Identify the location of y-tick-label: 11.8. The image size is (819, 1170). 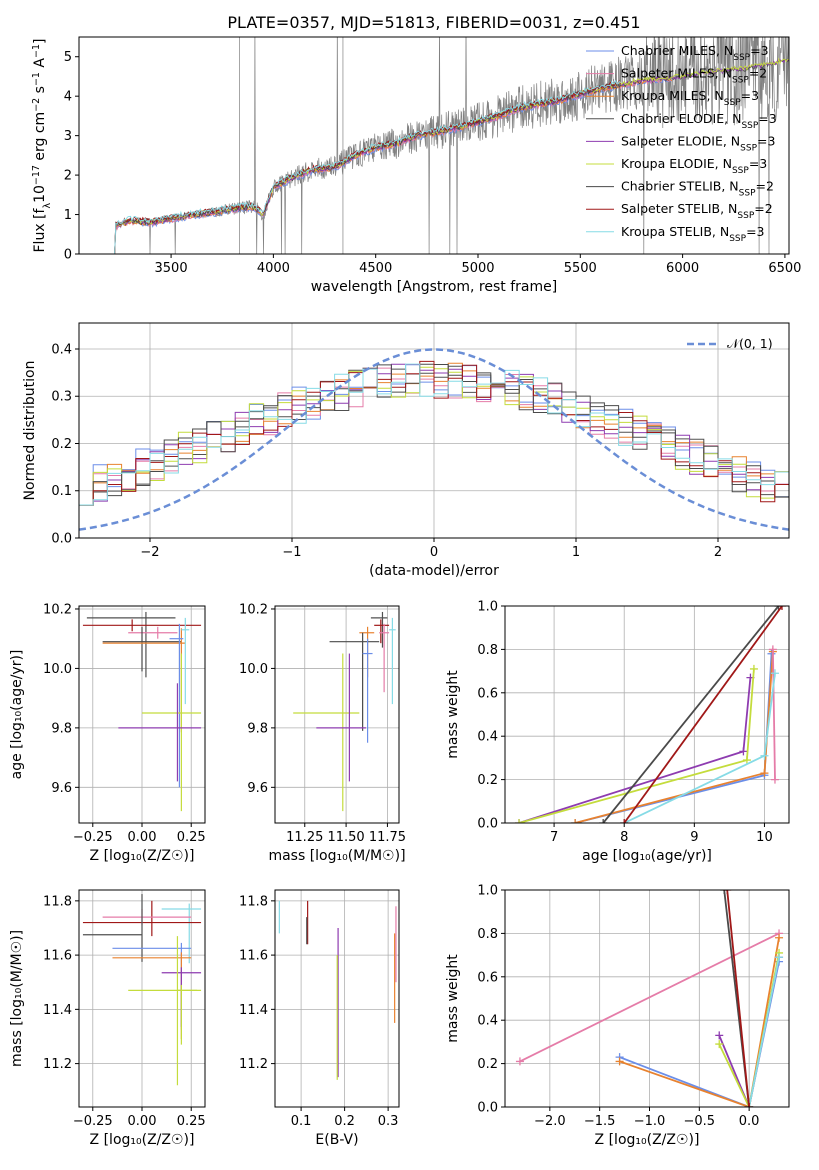
(57, 901).